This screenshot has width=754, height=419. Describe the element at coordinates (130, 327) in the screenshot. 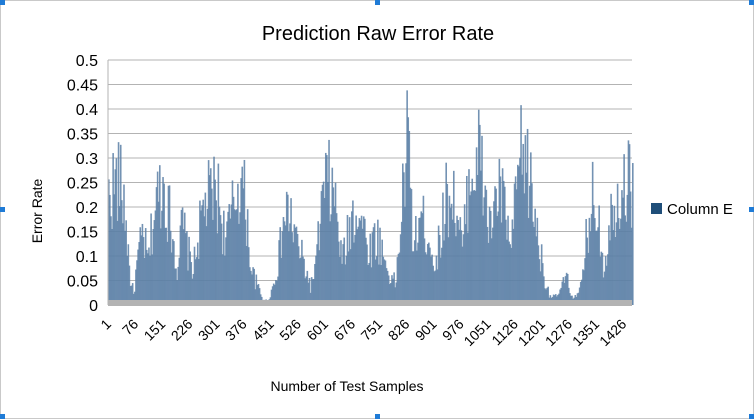

I see `x-tick-label: 76` at that location.